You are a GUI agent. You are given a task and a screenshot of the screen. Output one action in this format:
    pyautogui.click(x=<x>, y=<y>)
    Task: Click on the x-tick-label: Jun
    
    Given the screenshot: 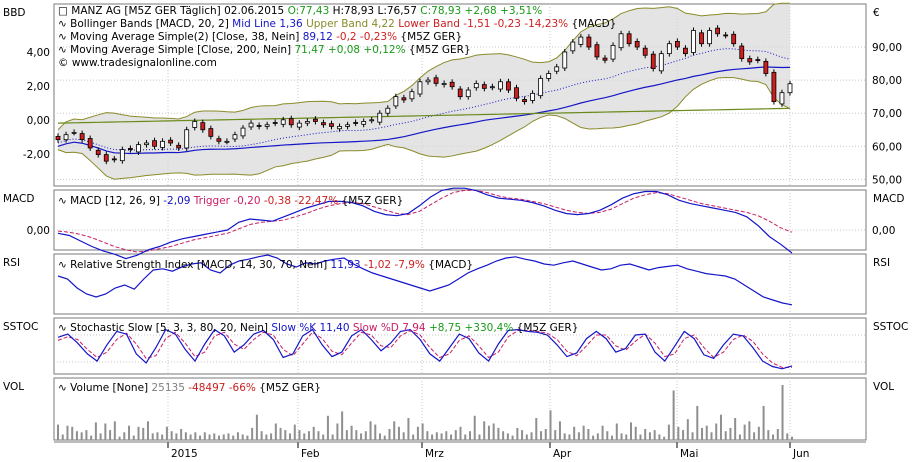 What is the action you would take?
    pyautogui.click(x=800, y=454)
    